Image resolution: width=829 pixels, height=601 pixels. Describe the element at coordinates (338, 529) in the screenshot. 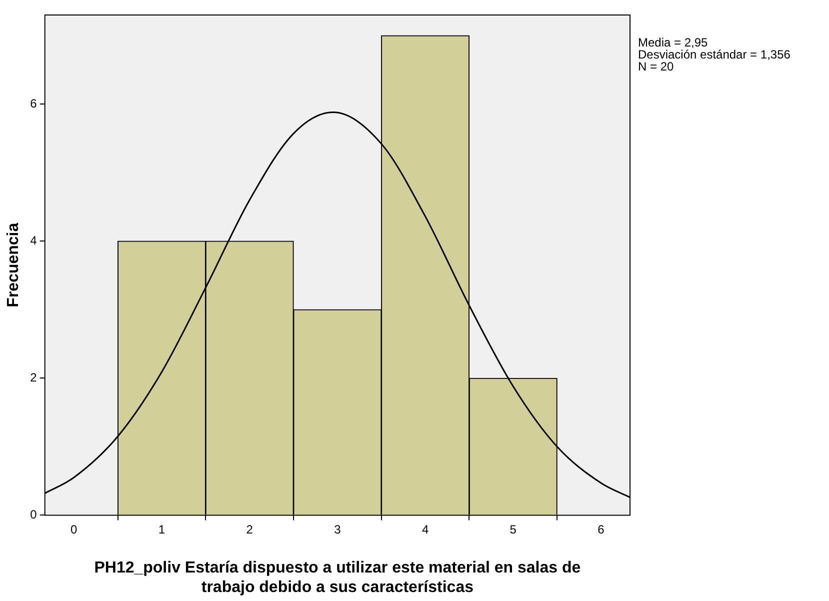

I see `x-tick-label: 3` at that location.